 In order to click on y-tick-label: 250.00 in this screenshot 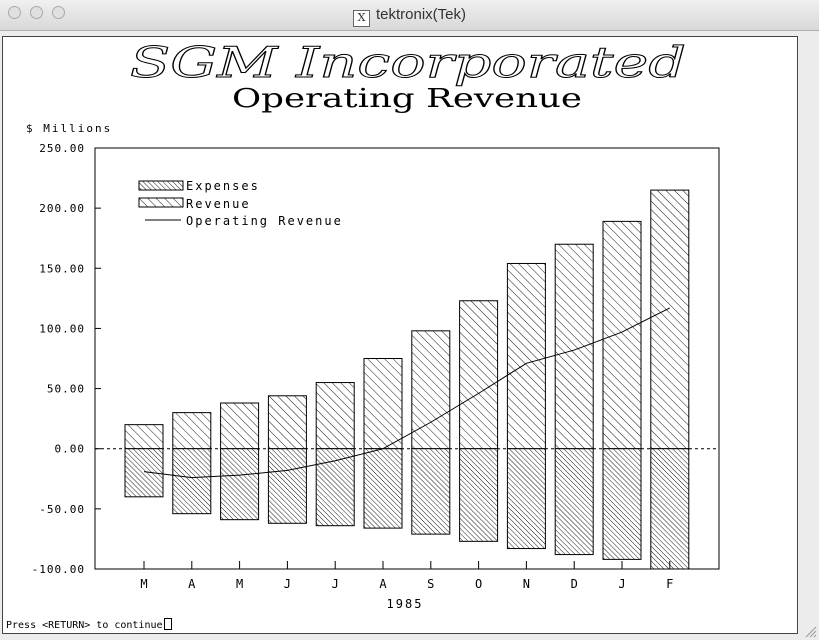, I will do `click(62, 148)`.